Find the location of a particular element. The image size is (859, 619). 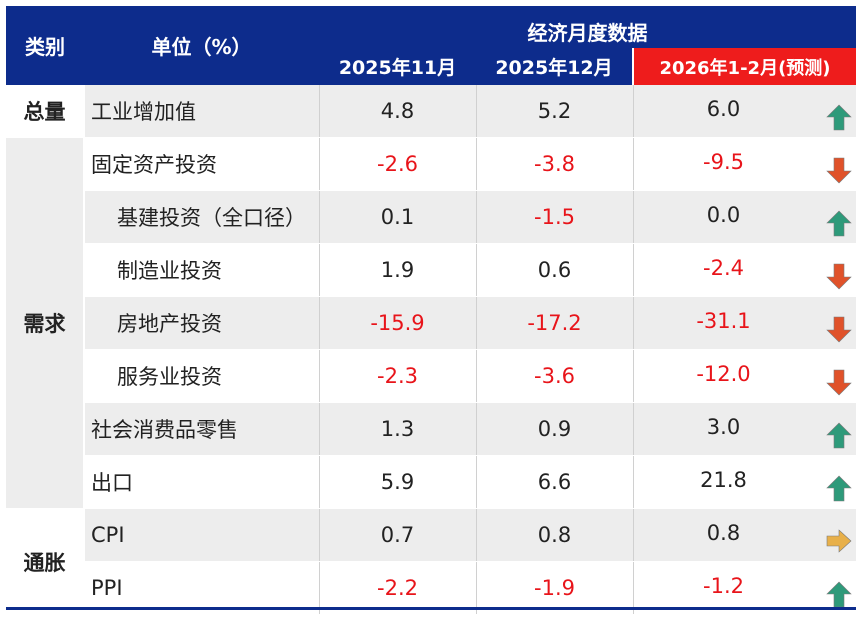

row-name: PPI is located at coordinates (202, 588).